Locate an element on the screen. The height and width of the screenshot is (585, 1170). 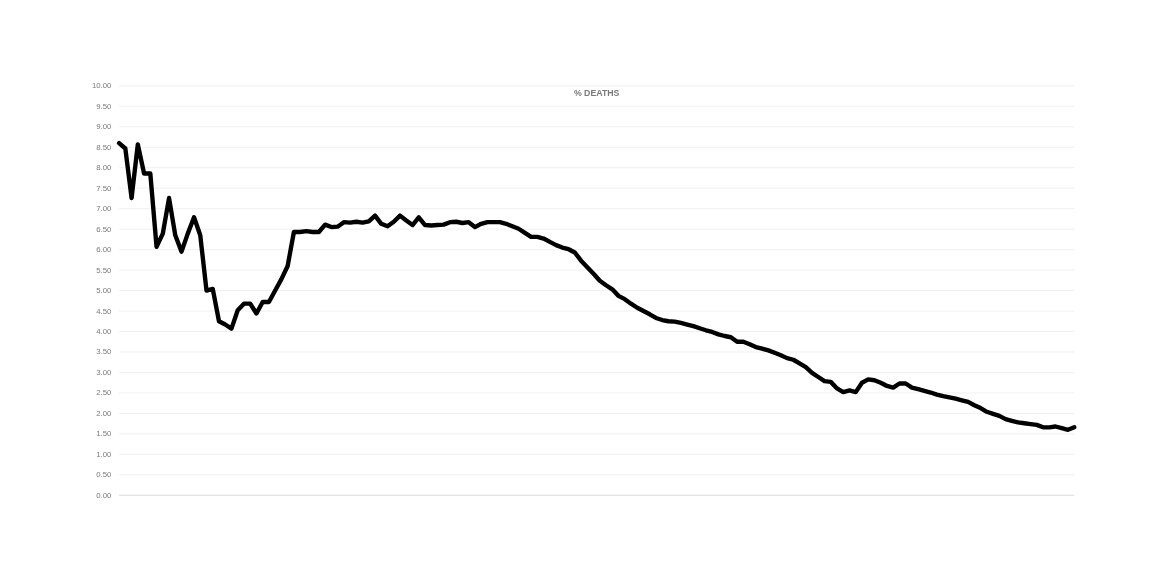
y-tick-label: 6.50 is located at coordinates (104, 229).